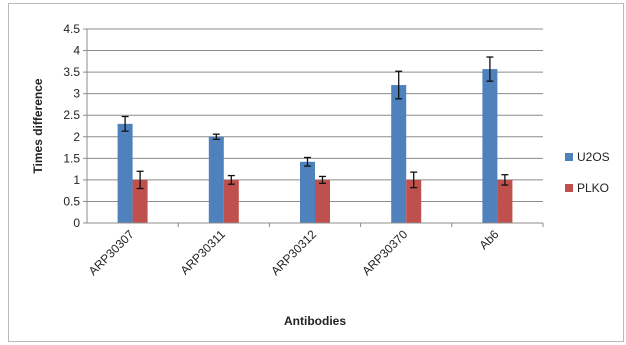 This screenshot has height=345, width=626. What do you see at coordinates (140, 201) in the screenshot?
I see `bar-plko-arp30307` at bounding box center [140, 201].